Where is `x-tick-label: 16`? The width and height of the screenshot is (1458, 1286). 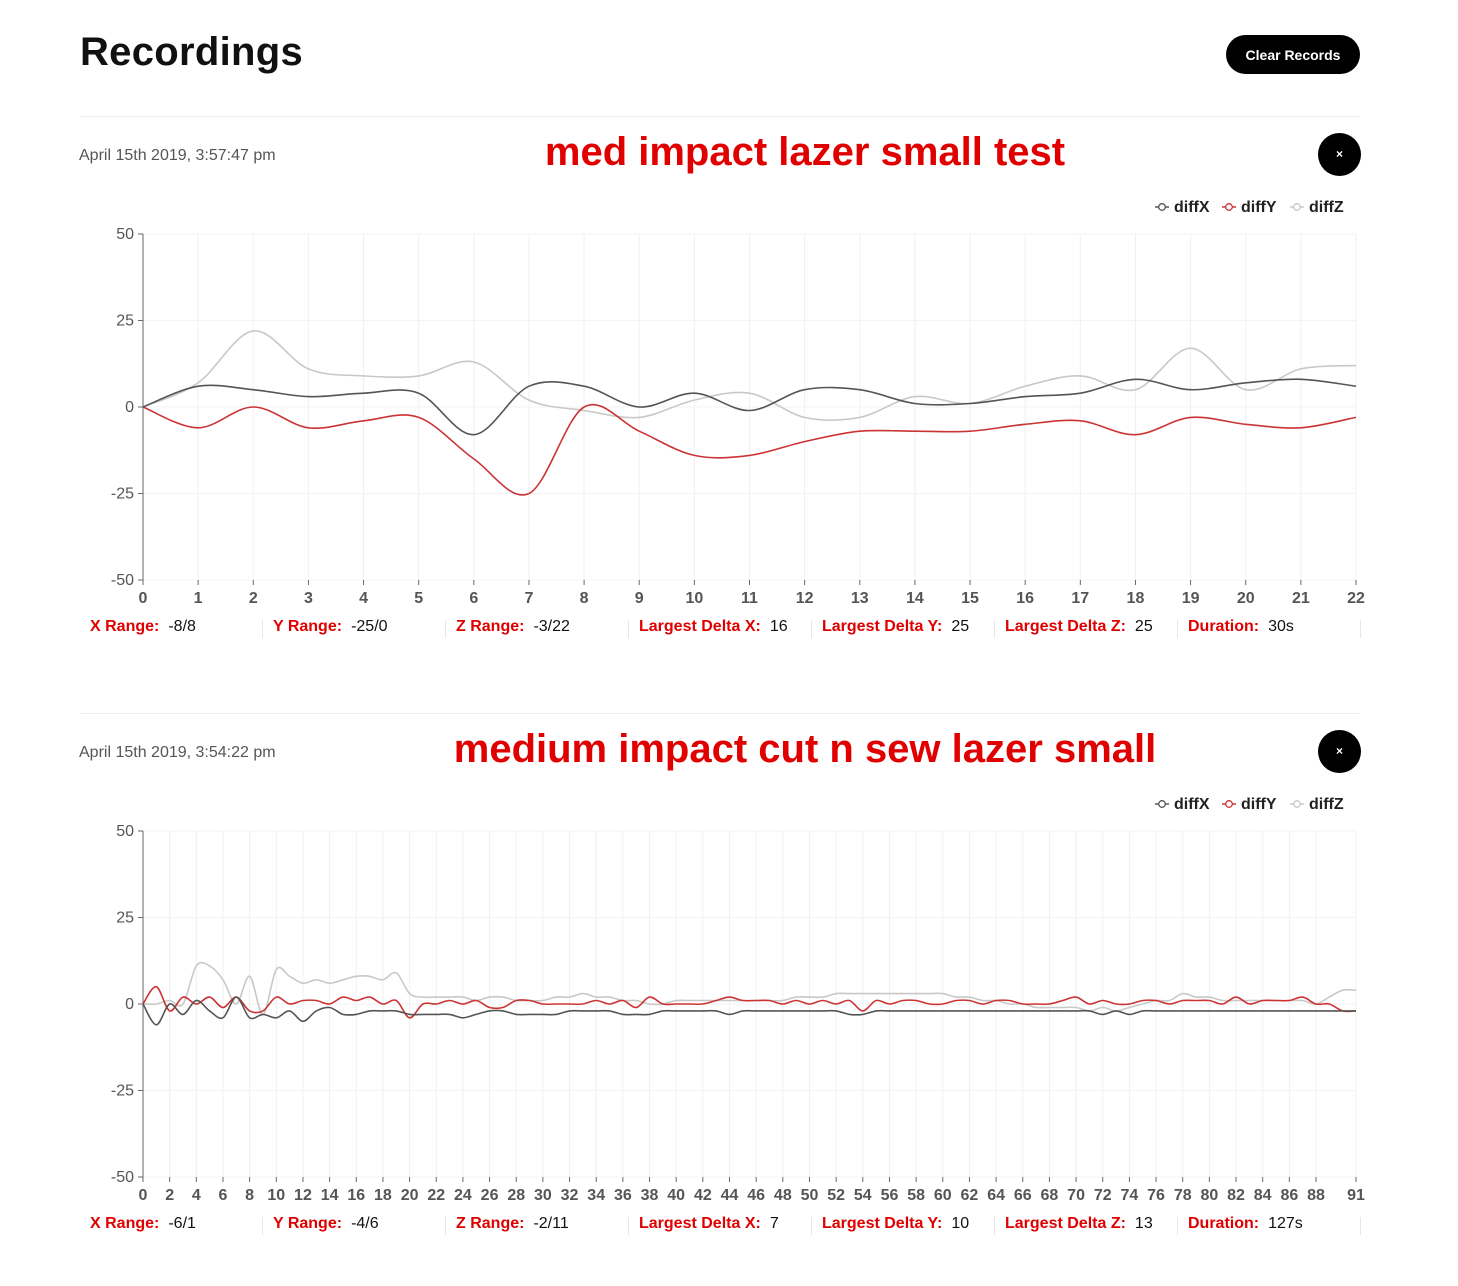 x-tick-label: 16 is located at coordinates (1025, 598).